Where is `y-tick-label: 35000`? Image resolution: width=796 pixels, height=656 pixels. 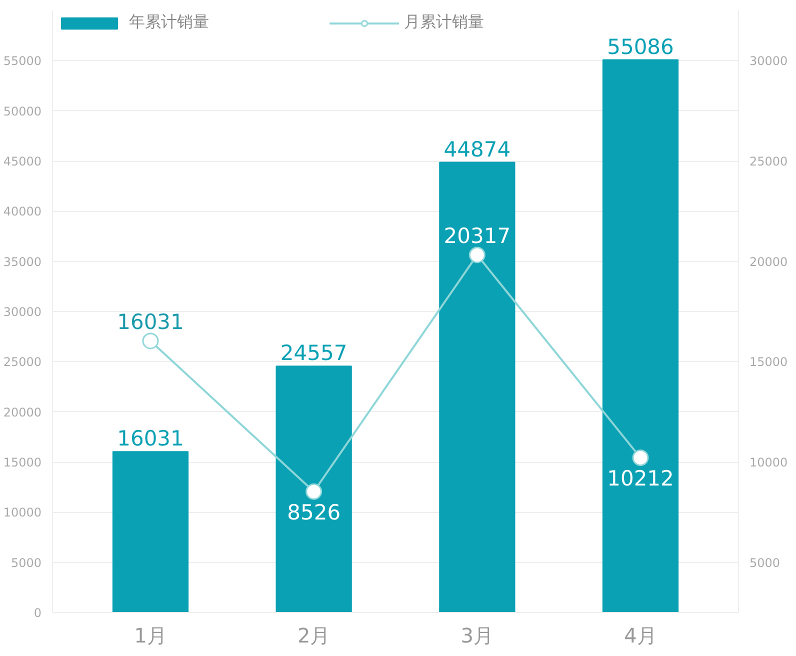 y-tick-label: 35000 is located at coordinates (22, 261).